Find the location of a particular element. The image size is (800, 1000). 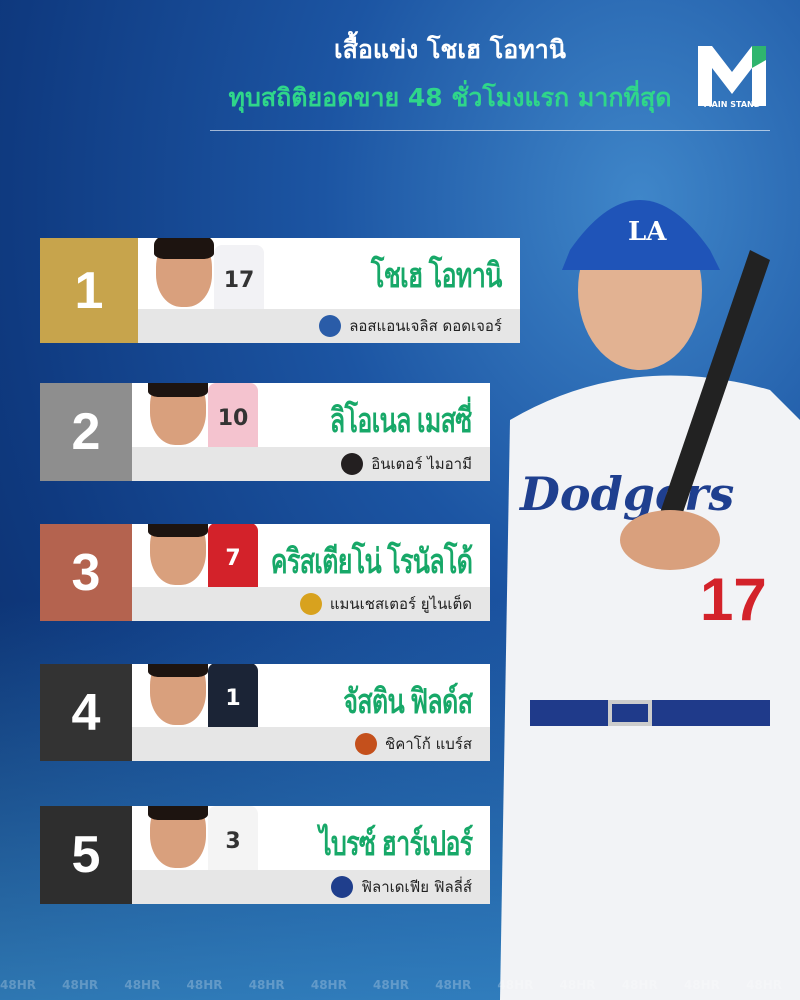

player-card: 10 ลิโอเนล เมสซี่ อินเตอร์ ไมอามี is located at coordinates (311, 432).